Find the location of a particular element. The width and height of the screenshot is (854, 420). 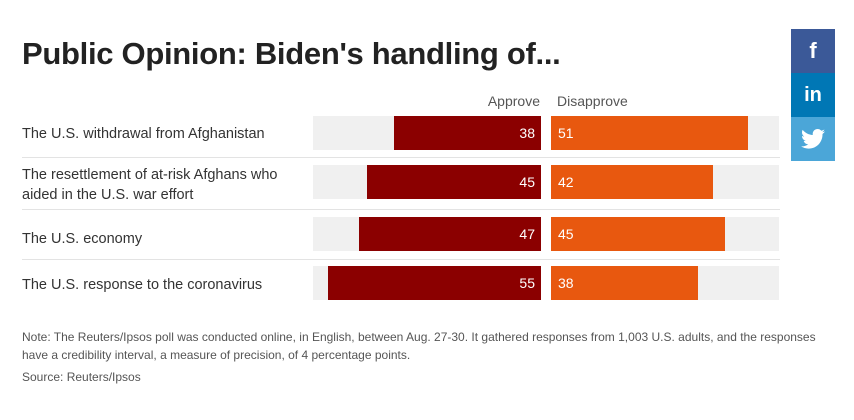

disapprove-track: 45 is located at coordinates (665, 234).